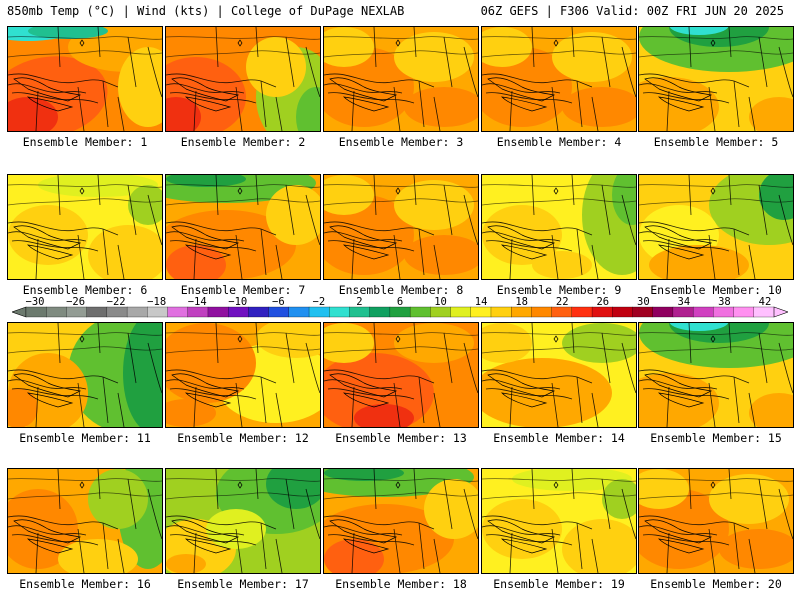 The image size is (800, 600). Describe the element at coordinates (559, 290) in the screenshot. I see `ensemble-member-label: Ensemble Member: 9` at that location.